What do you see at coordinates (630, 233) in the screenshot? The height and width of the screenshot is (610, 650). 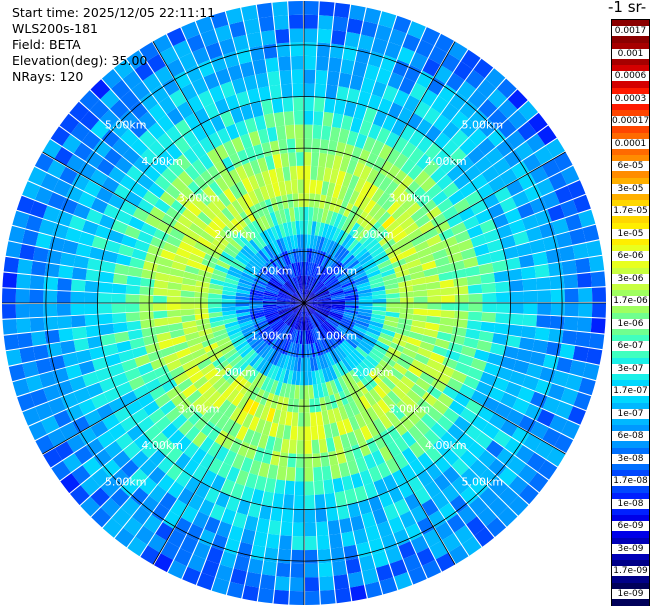 I see `colorbar-tick-label: 1e-05` at bounding box center [630, 233].